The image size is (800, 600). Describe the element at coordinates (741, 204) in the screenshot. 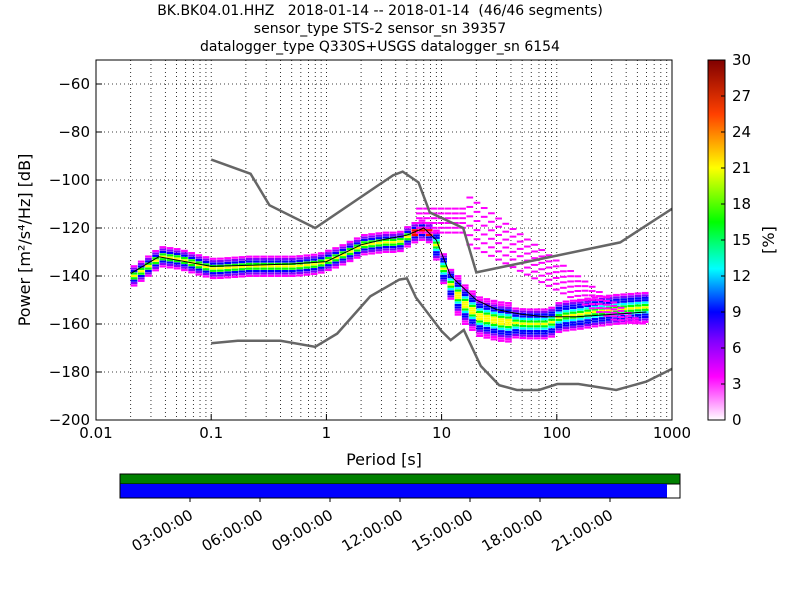

I see `colorbar-tick-label: 18` at that location.